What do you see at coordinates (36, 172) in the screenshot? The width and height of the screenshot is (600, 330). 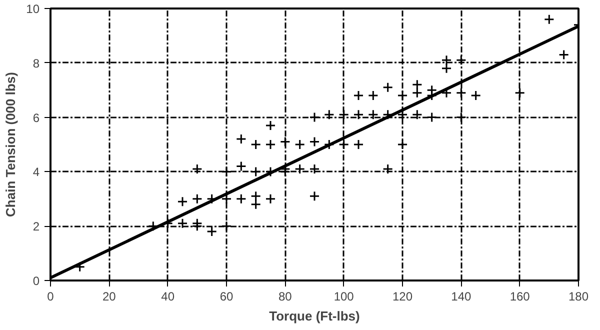 I see `y-tick-label: 4` at bounding box center [36, 172].